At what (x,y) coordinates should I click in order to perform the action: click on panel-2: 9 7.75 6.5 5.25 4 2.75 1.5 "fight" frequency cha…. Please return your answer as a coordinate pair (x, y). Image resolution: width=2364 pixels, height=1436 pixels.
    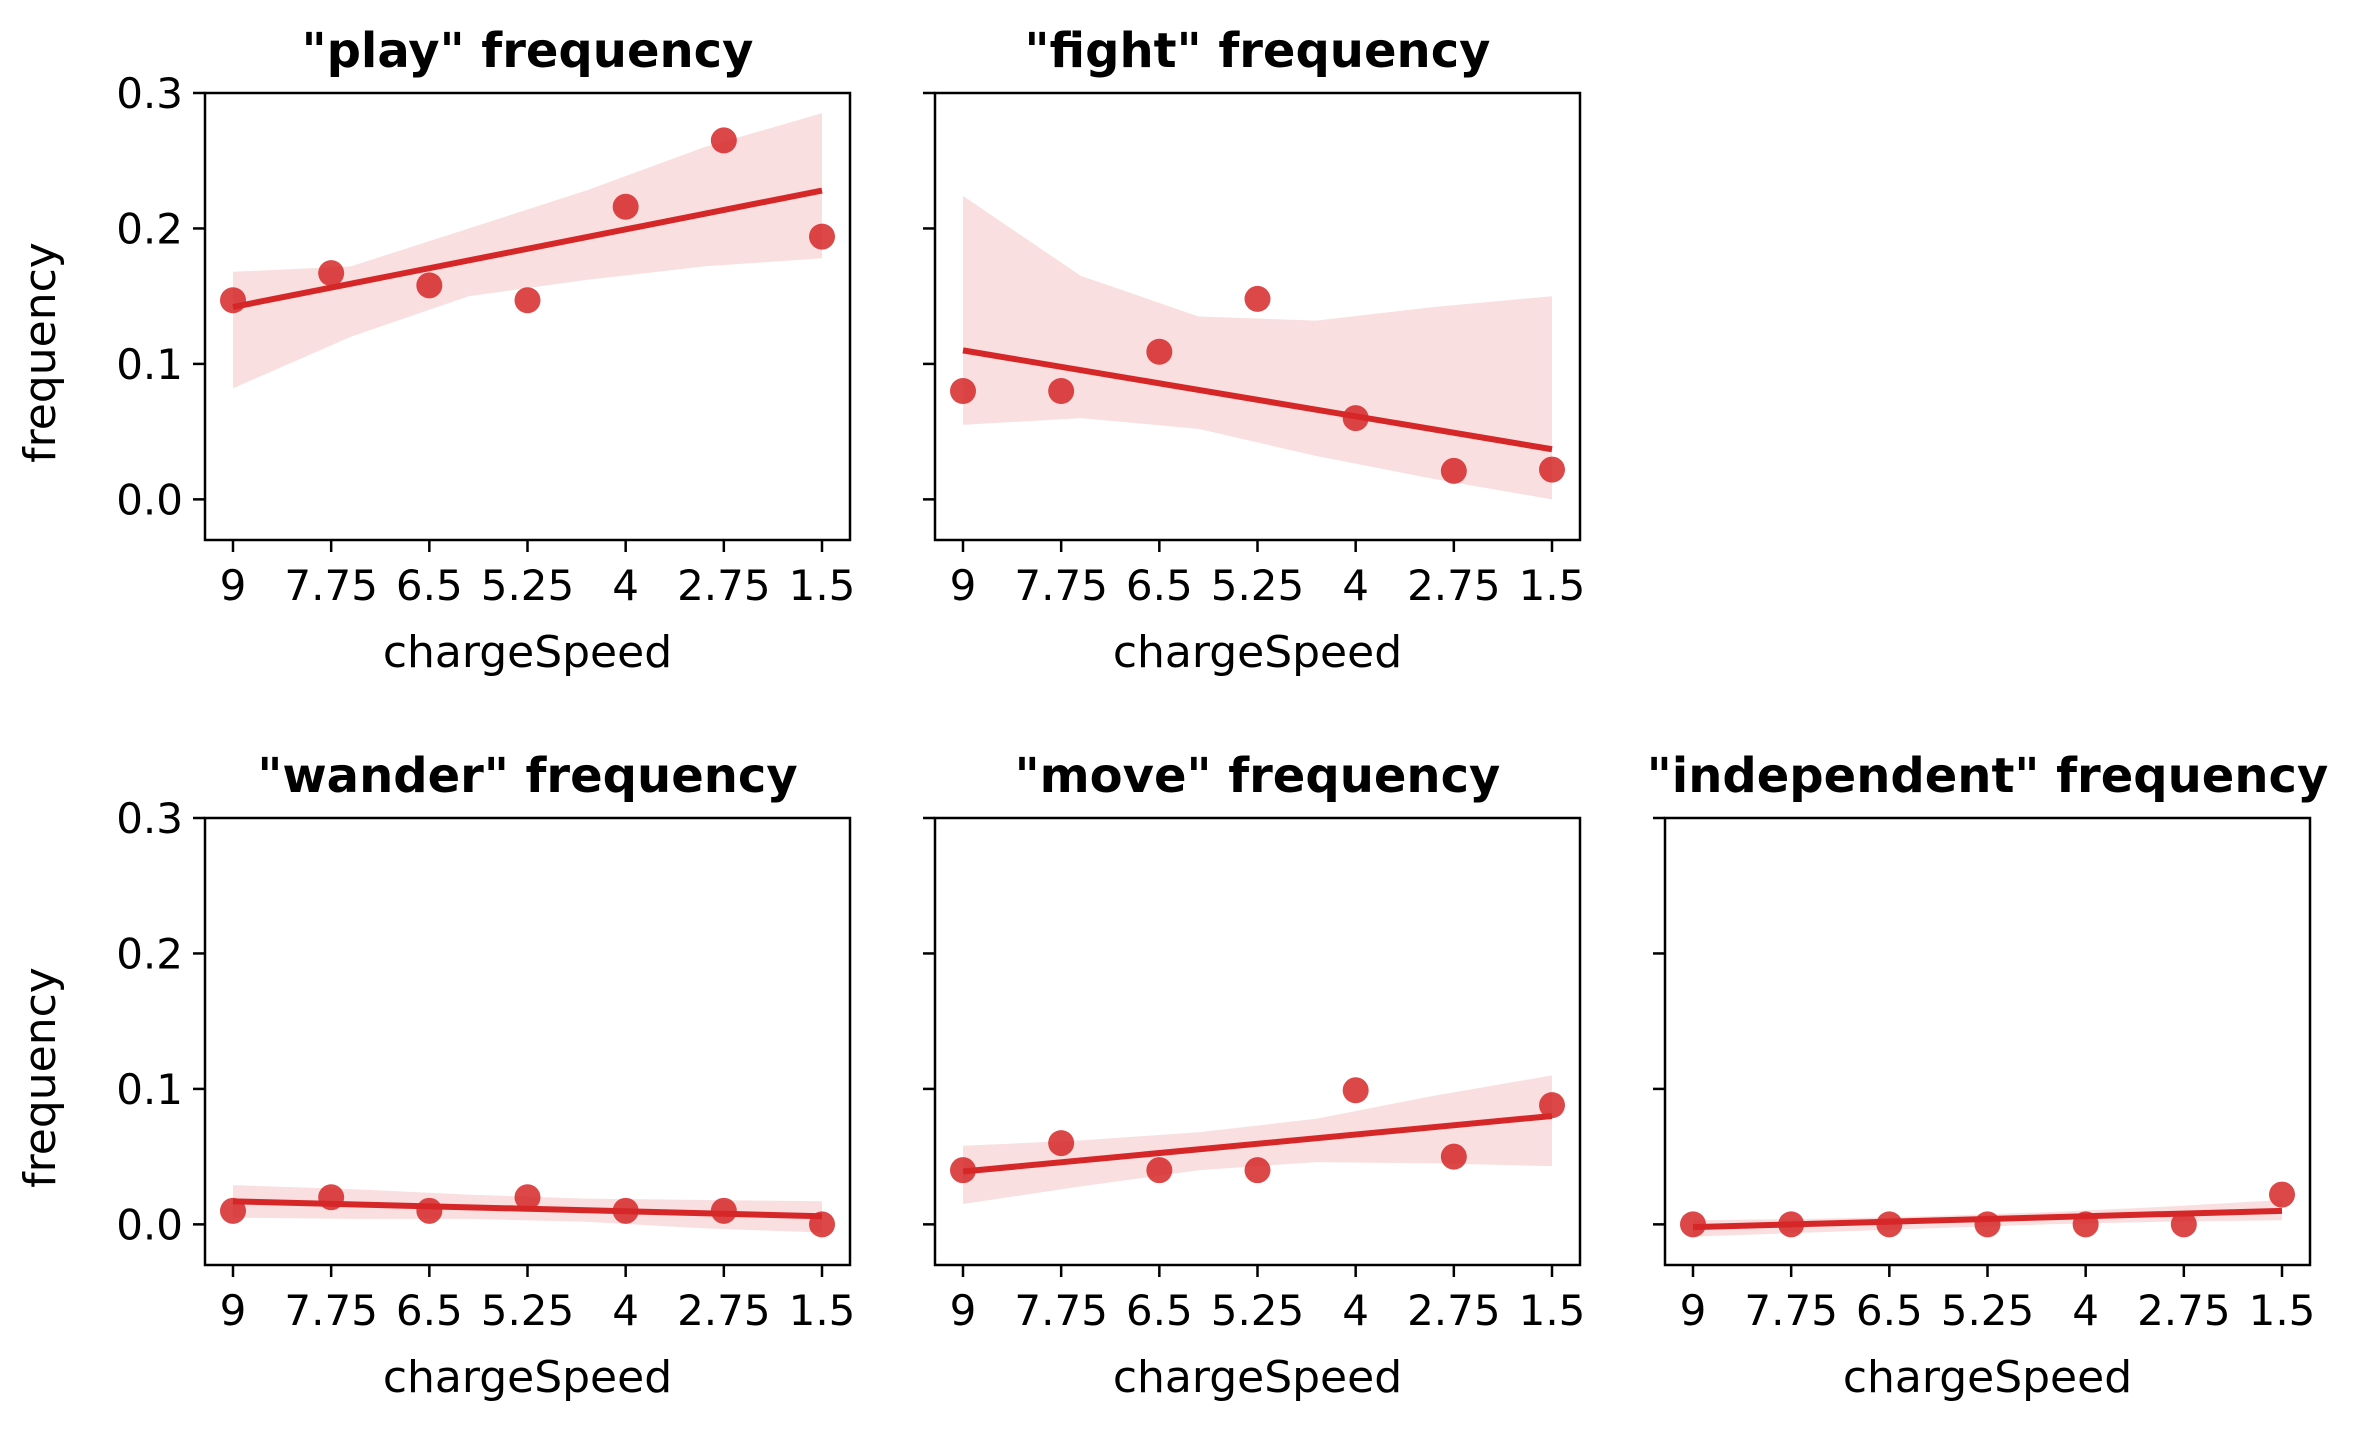
    Looking at the image, I should click on (1254, 350).